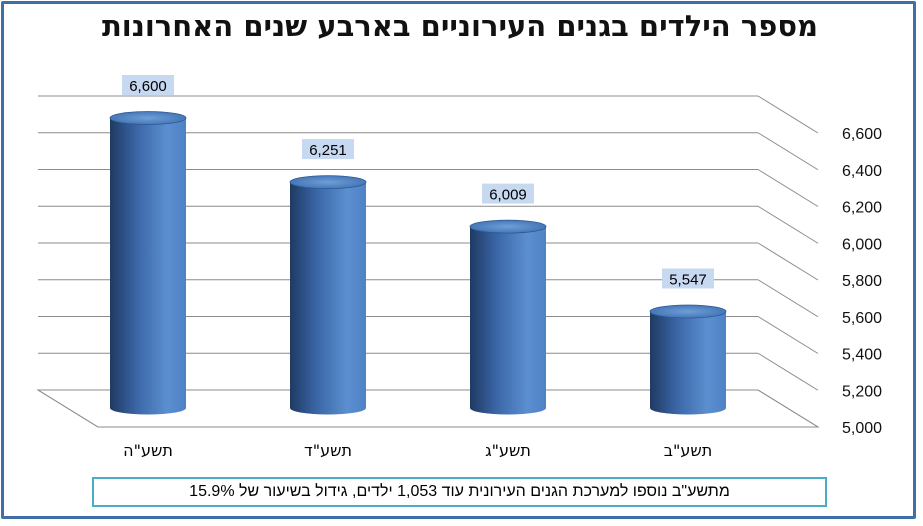 This screenshot has width=923, height=526. Describe the element at coordinates (328, 450) in the screenshot. I see `x-category-label: תשע"ד` at that location.